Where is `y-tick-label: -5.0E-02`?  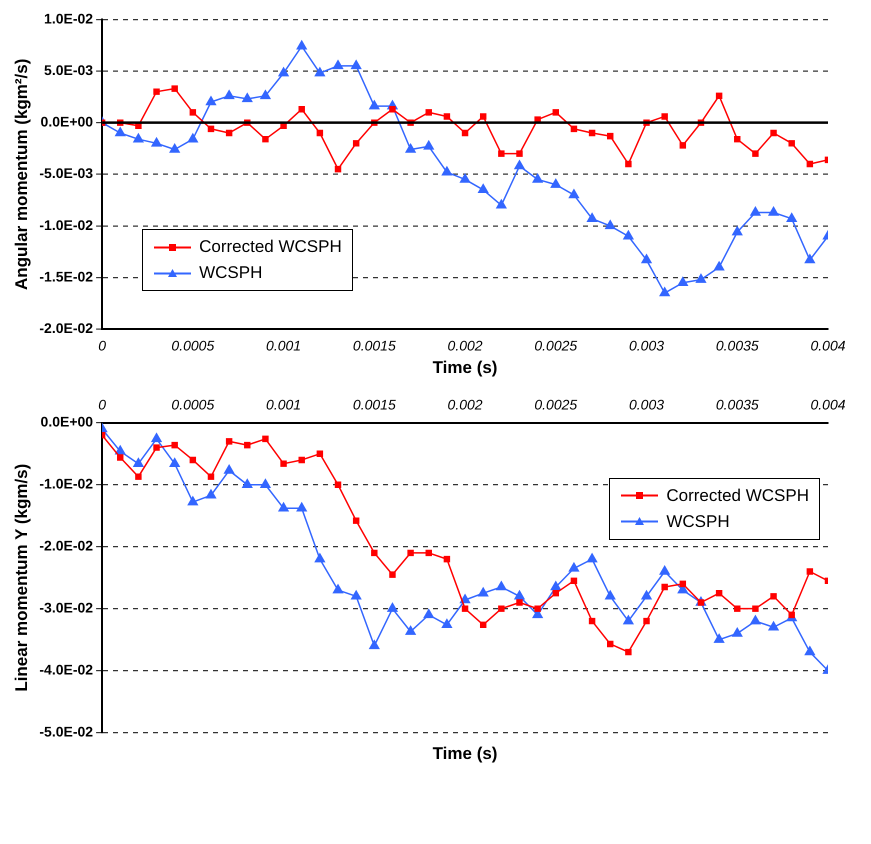
y-tick-label: -5.0E-02 is located at coordinates (66, 731).